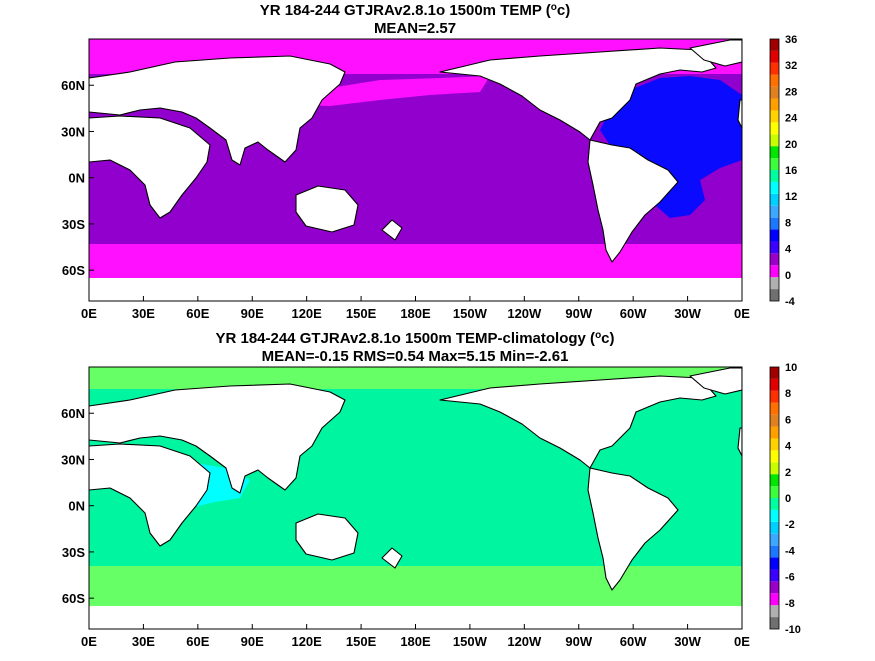 This screenshot has width=875, height=661. What do you see at coordinates (470, 313) in the screenshot?
I see `panel-1-x-tick-label: 150W` at bounding box center [470, 313].